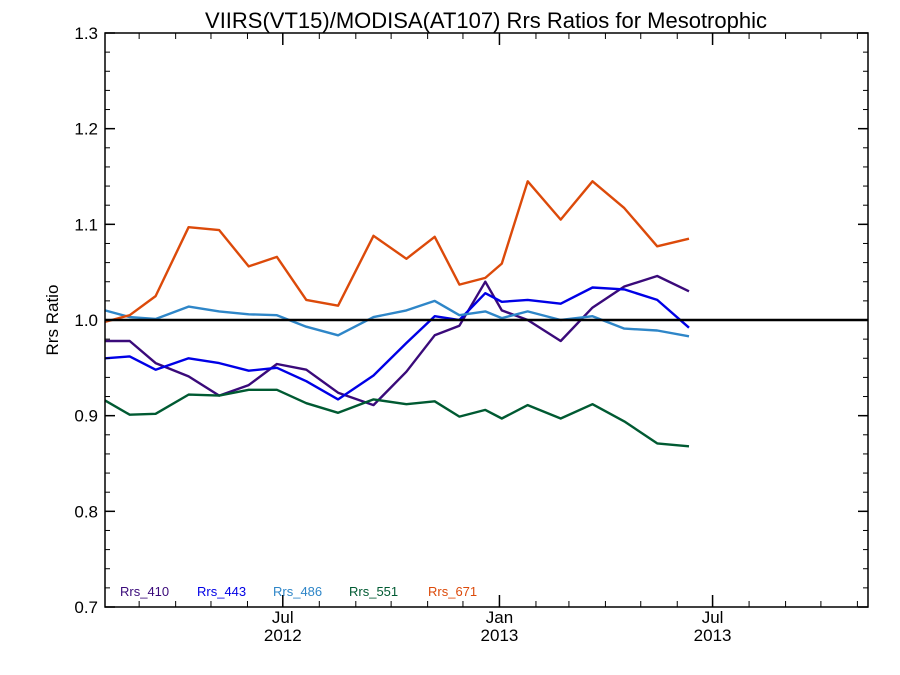 The height and width of the screenshot is (675, 900). I want to click on y-tick-label: 1.3, so click(86, 33).